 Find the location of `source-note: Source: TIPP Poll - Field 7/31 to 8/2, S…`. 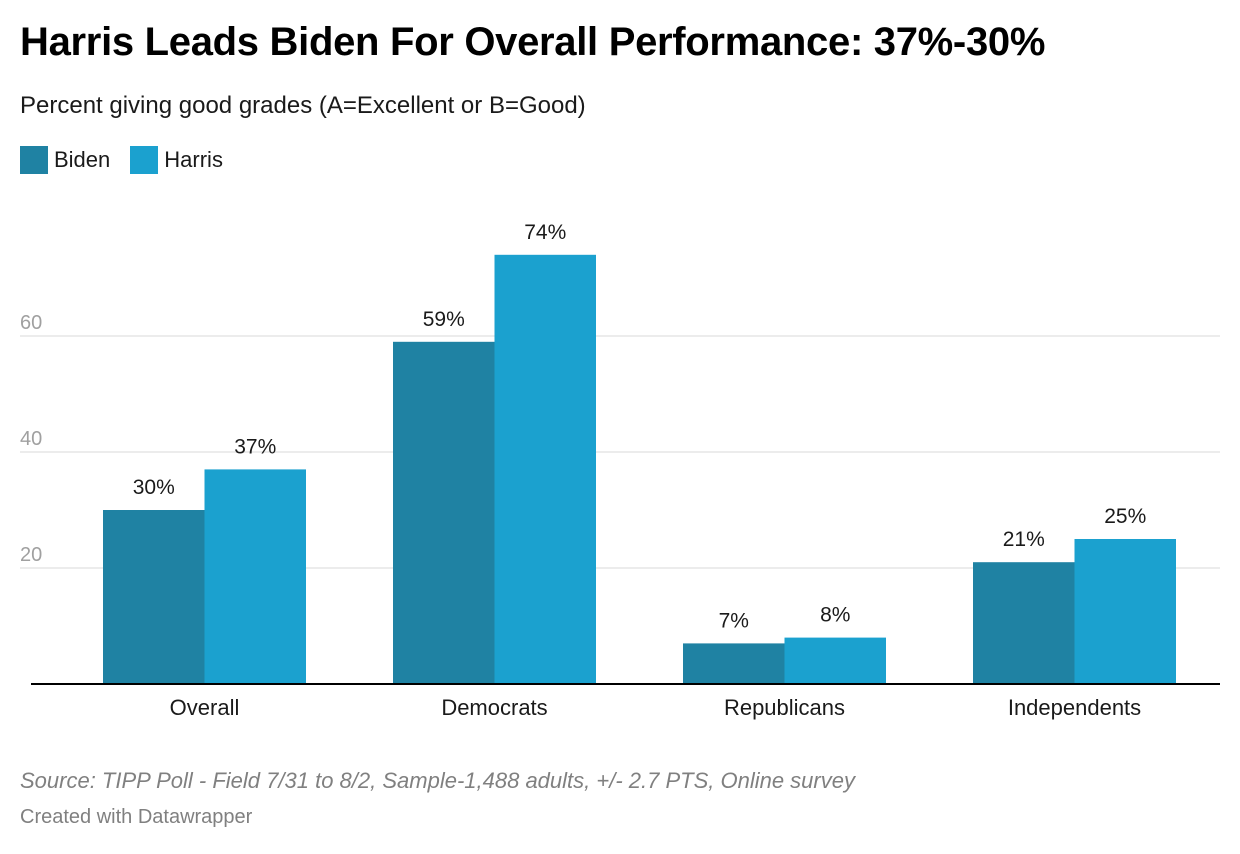

source-note: Source: TIPP Poll - Field 7/31 to 8/2, S… is located at coordinates (437, 780).